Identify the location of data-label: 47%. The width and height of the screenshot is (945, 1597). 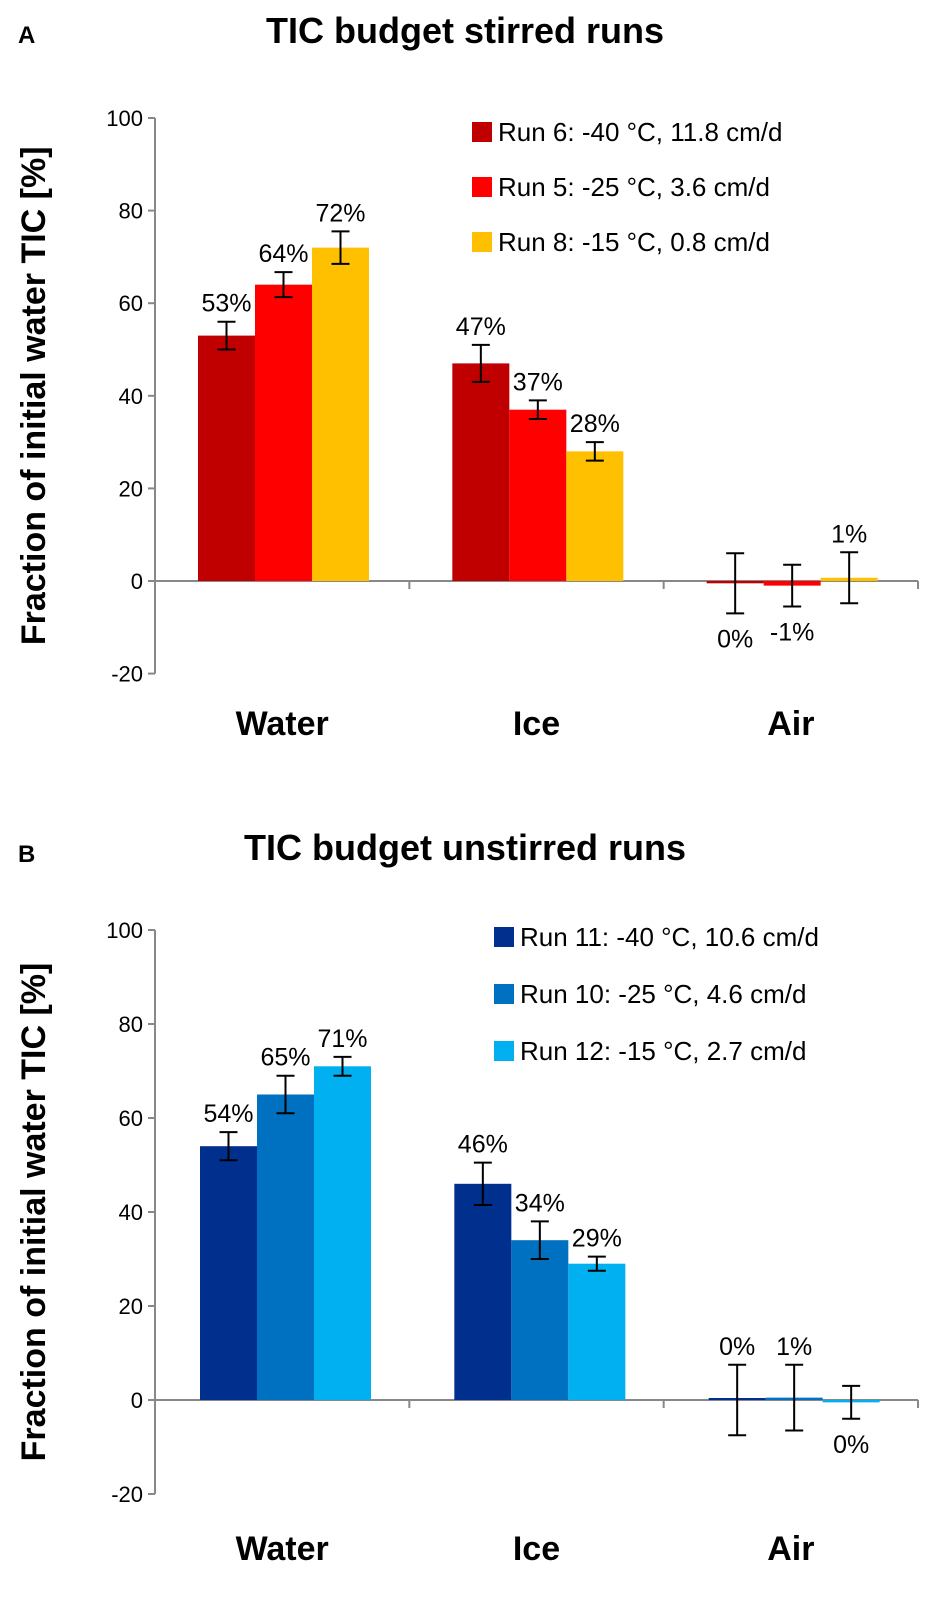
(481, 327).